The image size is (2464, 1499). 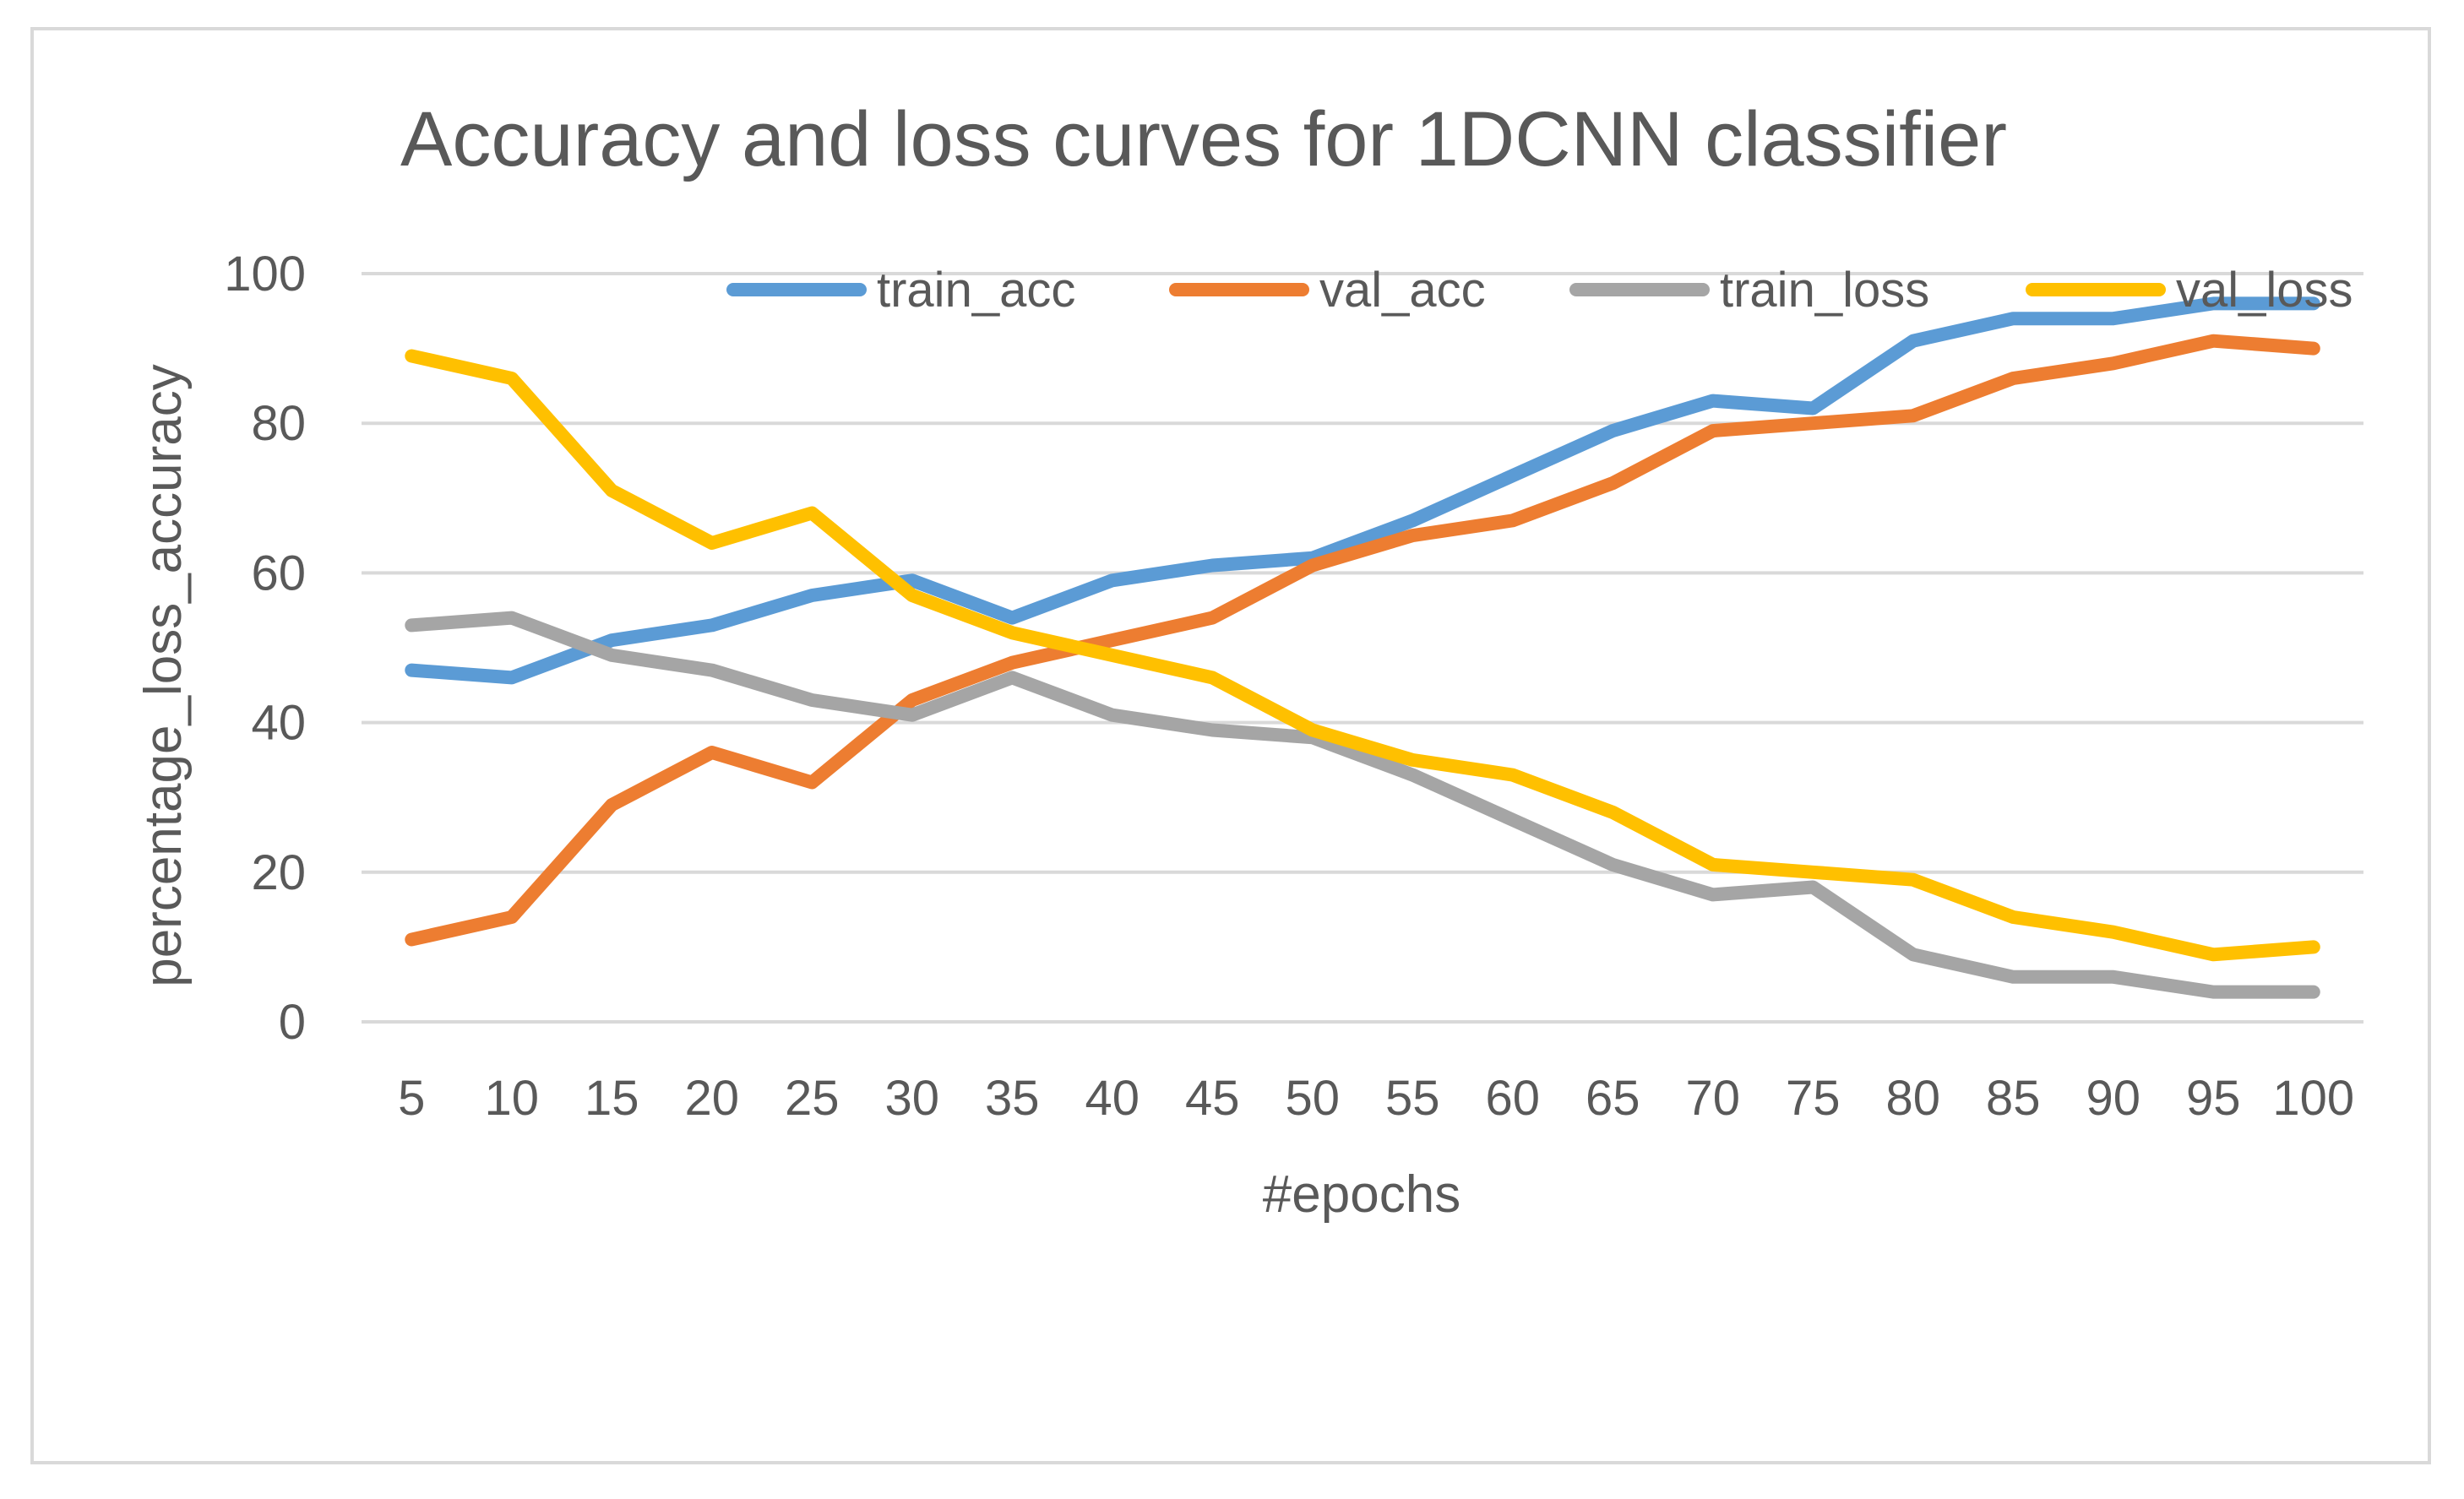 What do you see at coordinates (1513, 1098) in the screenshot?
I see `x-tick-label: 60` at bounding box center [1513, 1098].